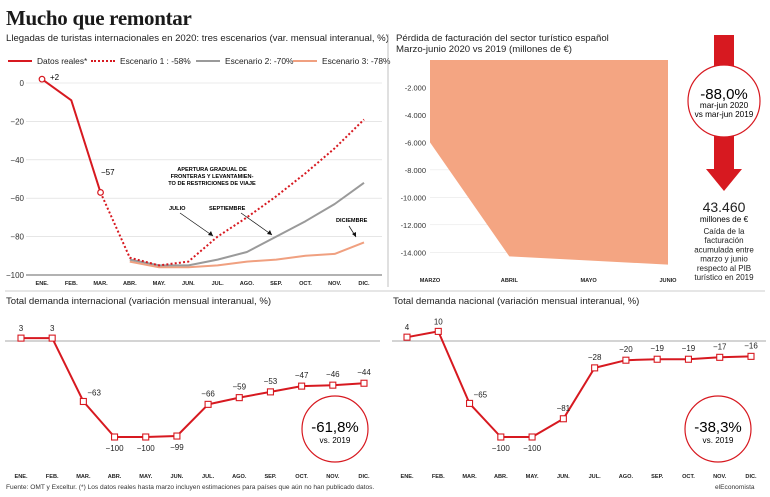  What do you see at coordinates (589, 281) in the screenshot?
I see `x-tick-label: MAYO` at bounding box center [589, 281].